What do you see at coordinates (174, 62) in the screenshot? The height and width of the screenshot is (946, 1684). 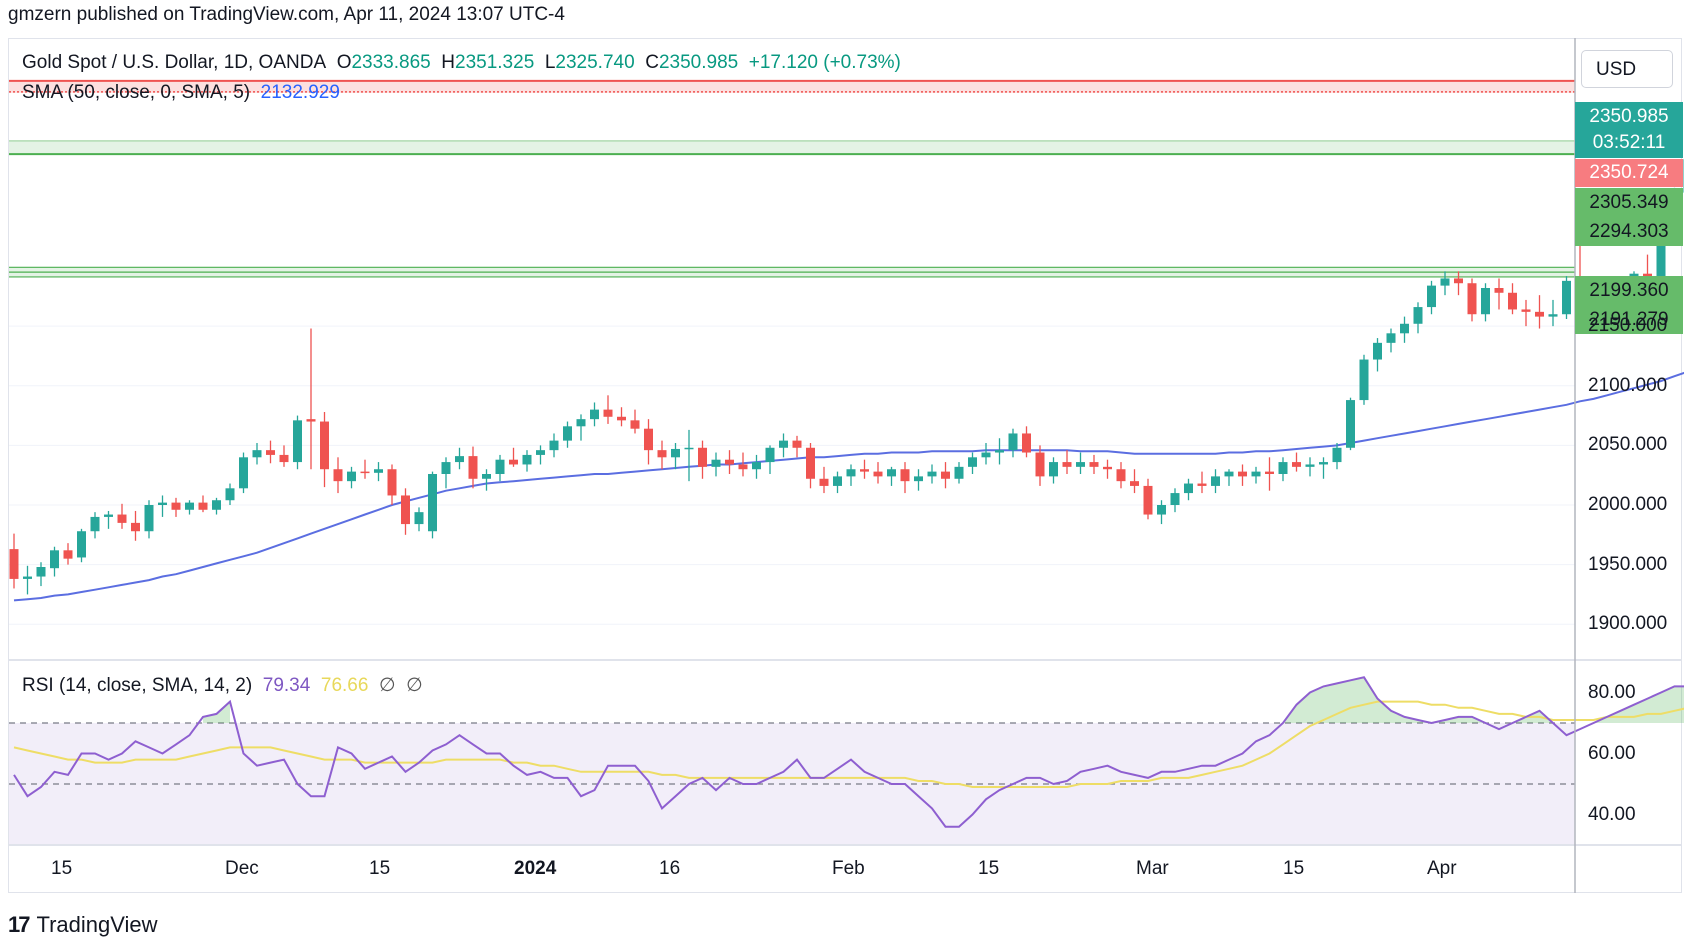 I see `symbol-title: Gold Spot / U.S. Dollar, 1D, OANDA` at bounding box center [174, 62].